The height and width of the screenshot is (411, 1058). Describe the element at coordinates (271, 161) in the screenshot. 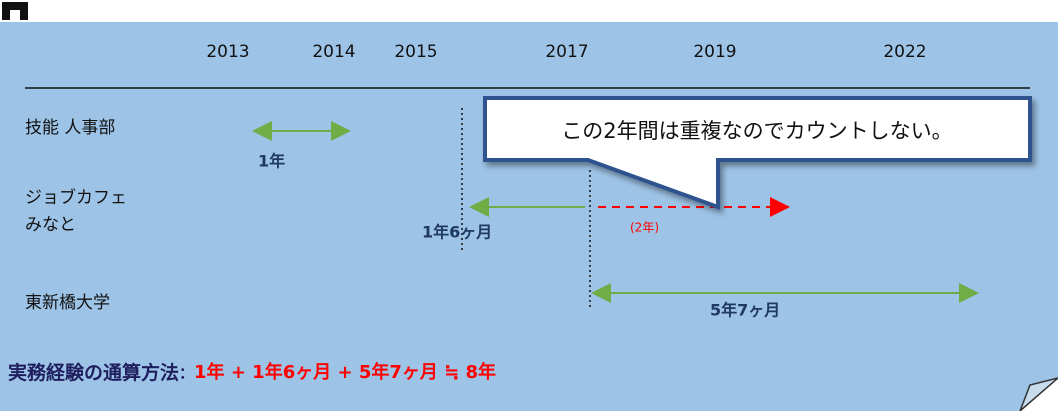

I see `duration: 1年` at that location.